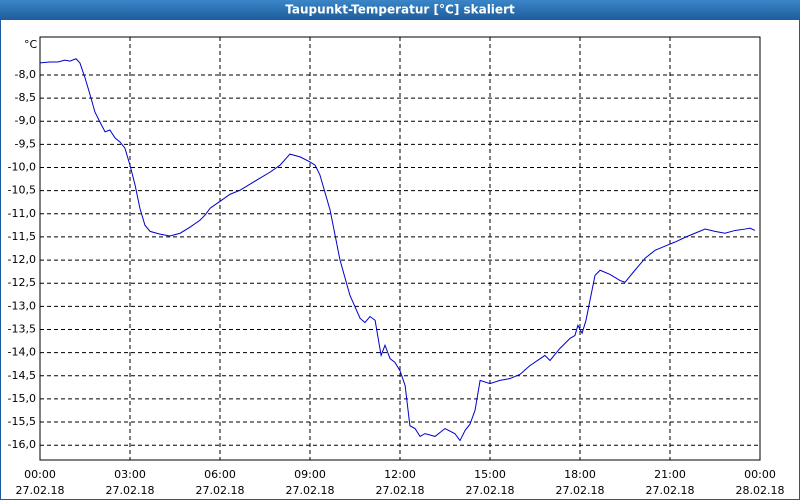 The image size is (800, 500). What do you see at coordinates (22, 444) in the screenshot?
I see `y-tick-label: -16,0` at bounding box center [22, 444].